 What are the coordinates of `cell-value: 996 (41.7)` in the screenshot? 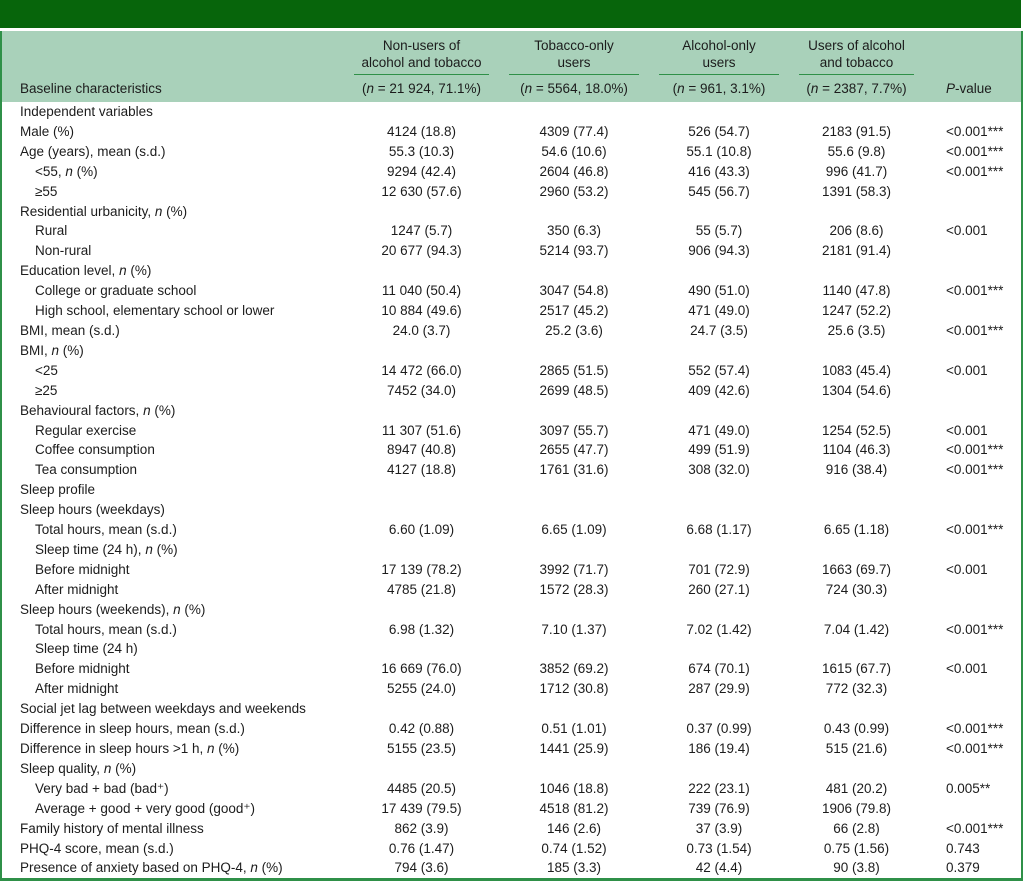 It's located at (856, 171).